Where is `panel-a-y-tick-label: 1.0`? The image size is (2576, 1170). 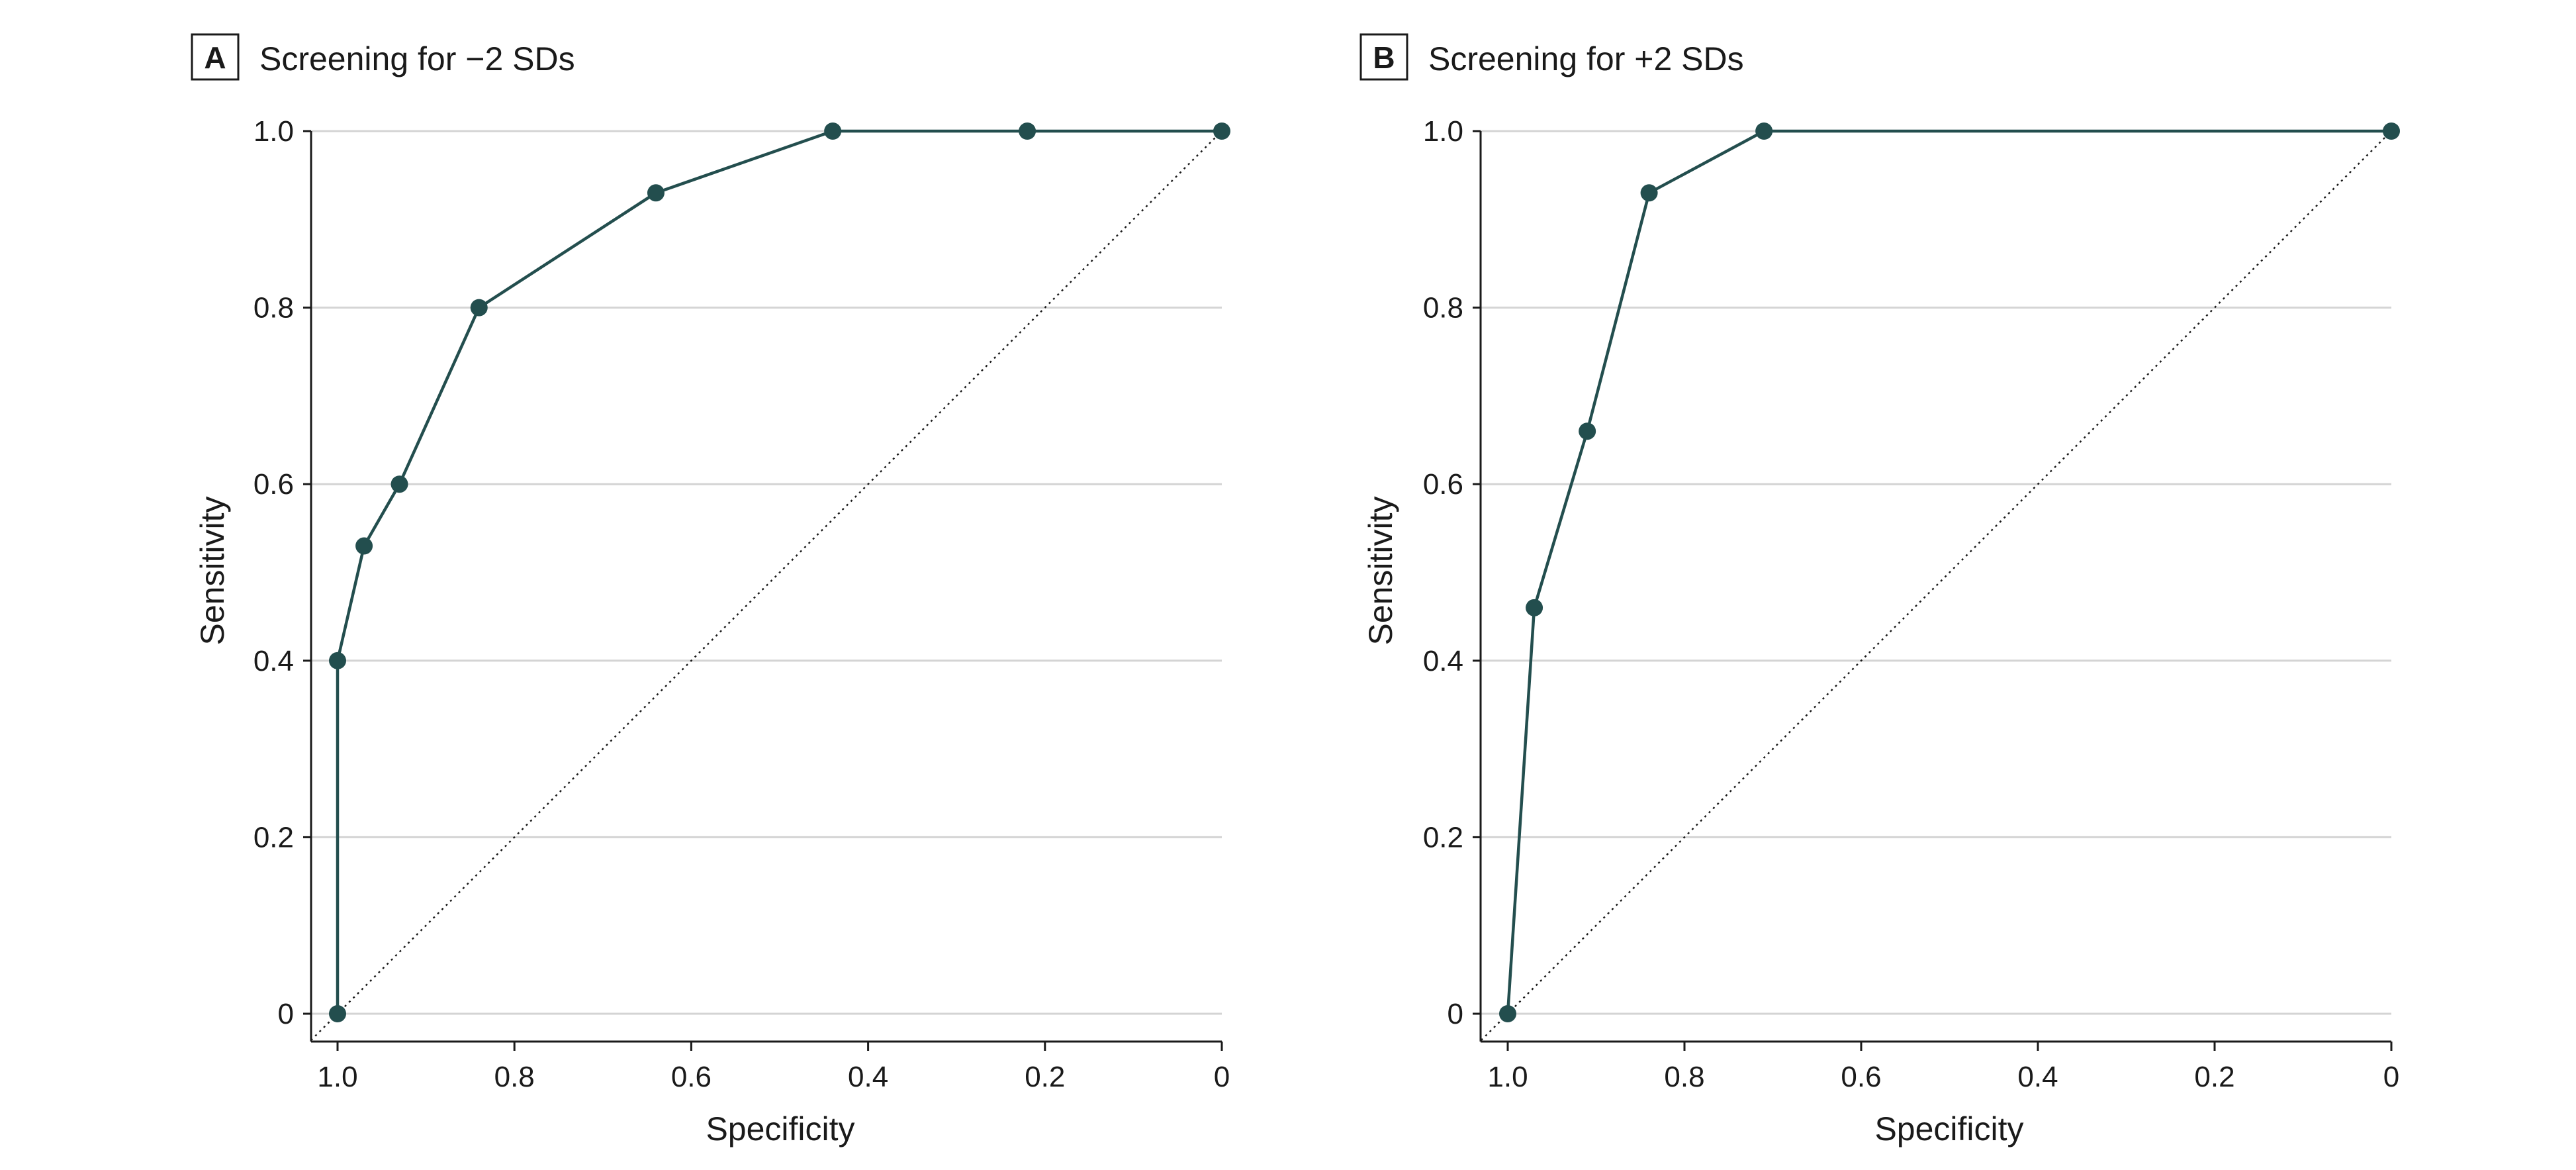 panel-a-y-tick-label: 1.0 is located at coordinates (273, 131).